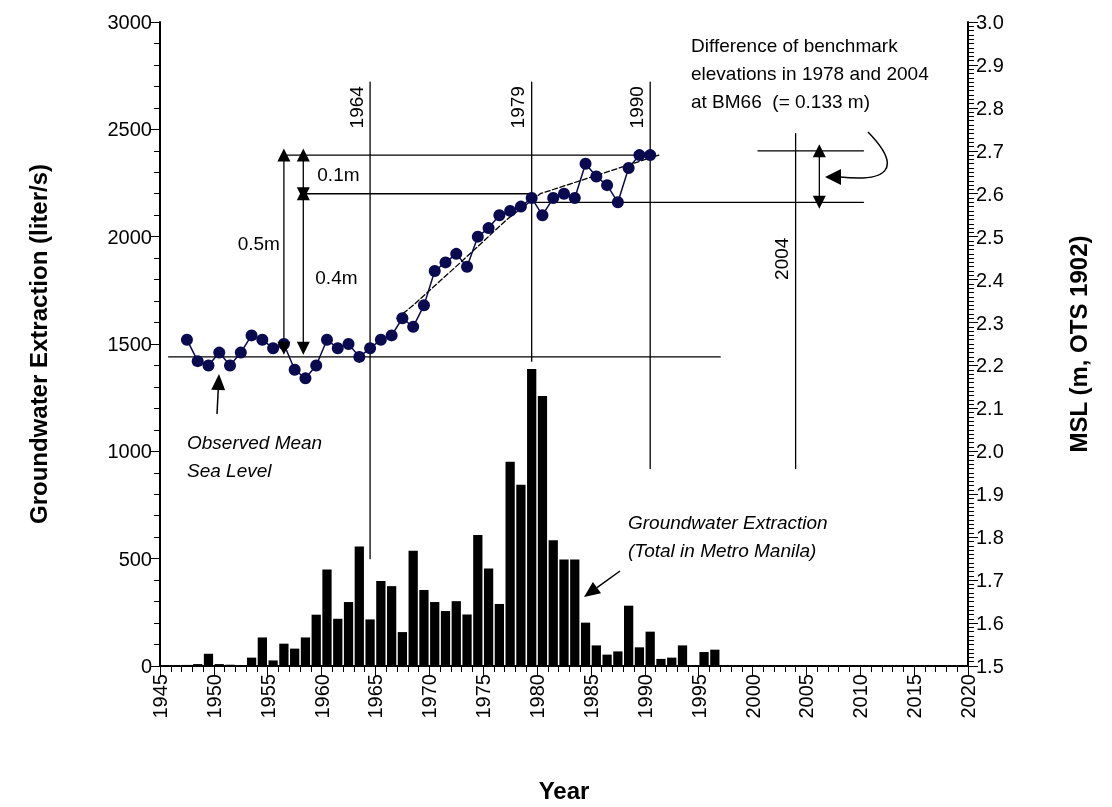  I want to click on x-tick-label: 2020, so click(968, 696).